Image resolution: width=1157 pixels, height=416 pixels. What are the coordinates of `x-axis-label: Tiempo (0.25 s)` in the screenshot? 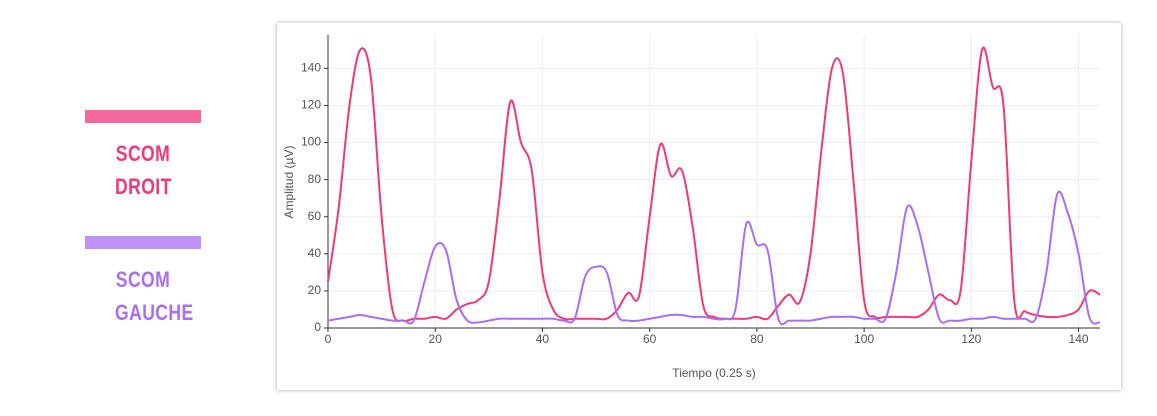 It's located at (714, 373).